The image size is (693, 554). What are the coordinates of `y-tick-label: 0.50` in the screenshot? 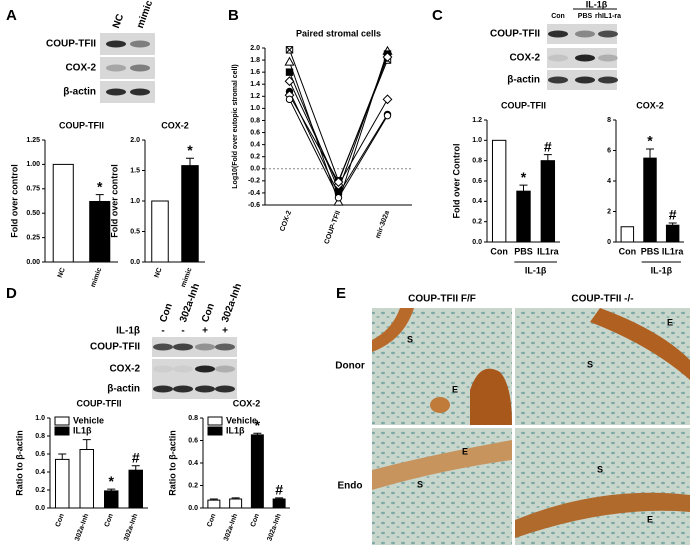 It's located at (33, 213).